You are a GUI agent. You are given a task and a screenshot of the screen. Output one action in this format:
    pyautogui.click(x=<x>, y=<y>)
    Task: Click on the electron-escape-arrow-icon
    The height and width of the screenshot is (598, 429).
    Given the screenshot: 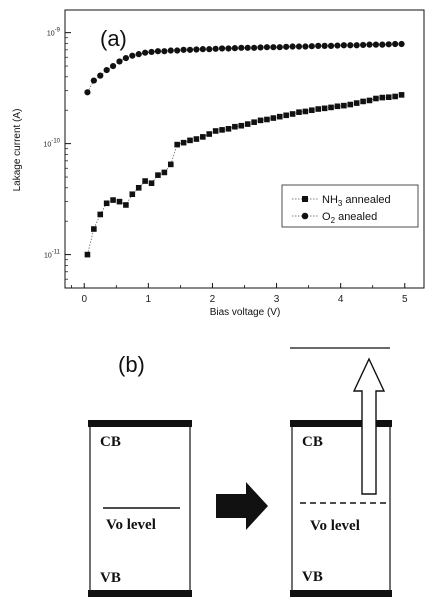 What is the action you would take?
    pyautogui.click(x=369, y=426)
    